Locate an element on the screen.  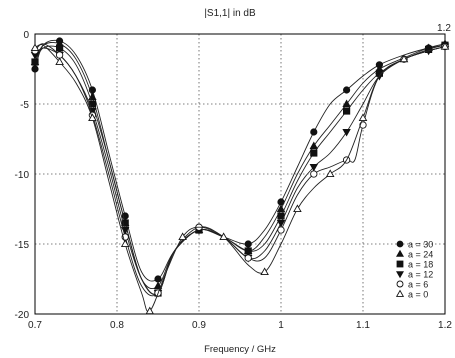
y-tick-label: -5 is located at coordinates (24, 105).